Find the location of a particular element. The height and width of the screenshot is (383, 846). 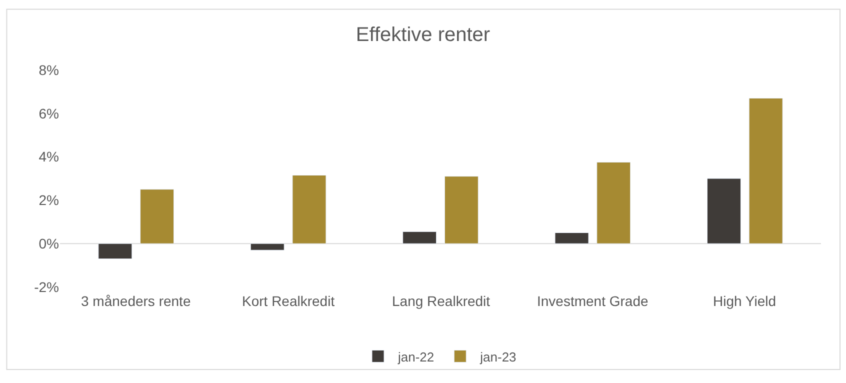

chart-title: Effektive renter is located at coordinates (423, 35).